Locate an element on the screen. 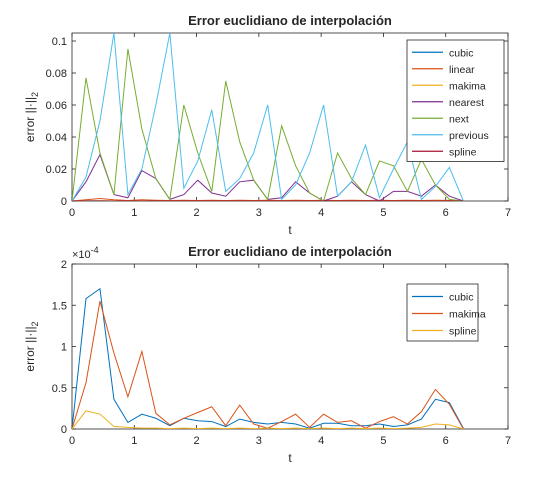 The image size is (560, 487). legend-label-nearest: nearest is located at coordinates (466, 103).